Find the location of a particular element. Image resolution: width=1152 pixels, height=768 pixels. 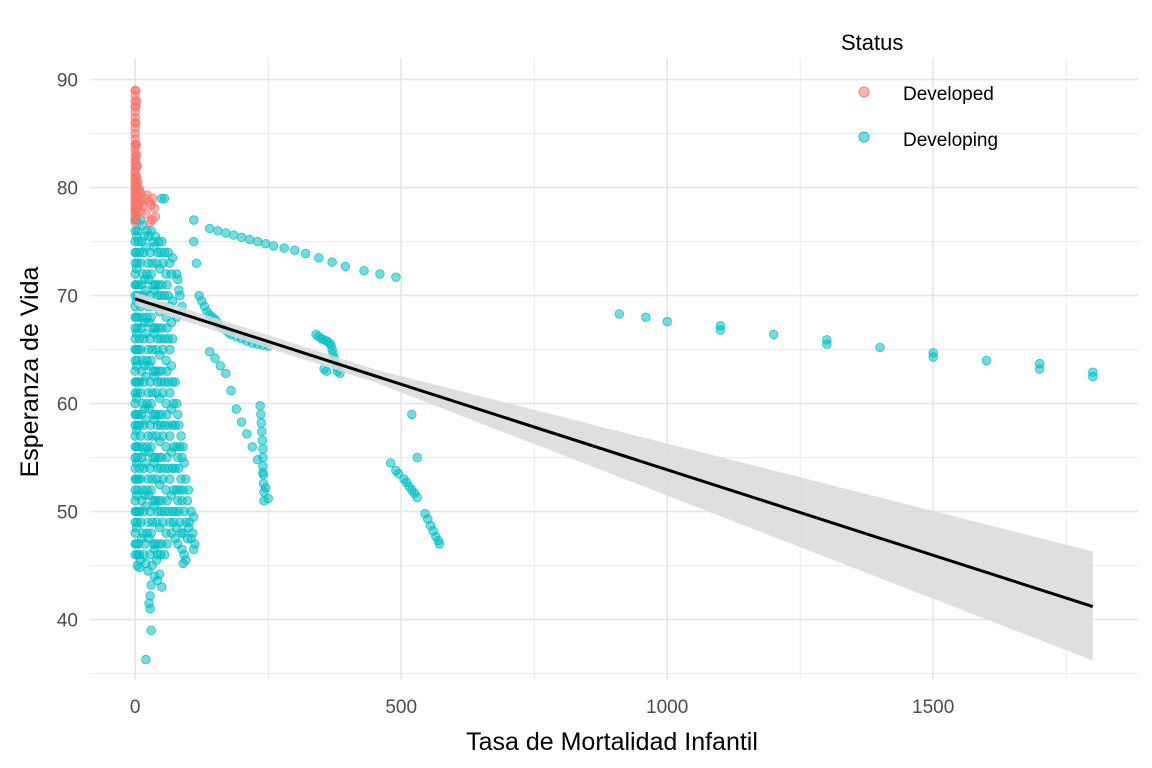

y-tick-label: 50 is located at coordinates (67, 513).